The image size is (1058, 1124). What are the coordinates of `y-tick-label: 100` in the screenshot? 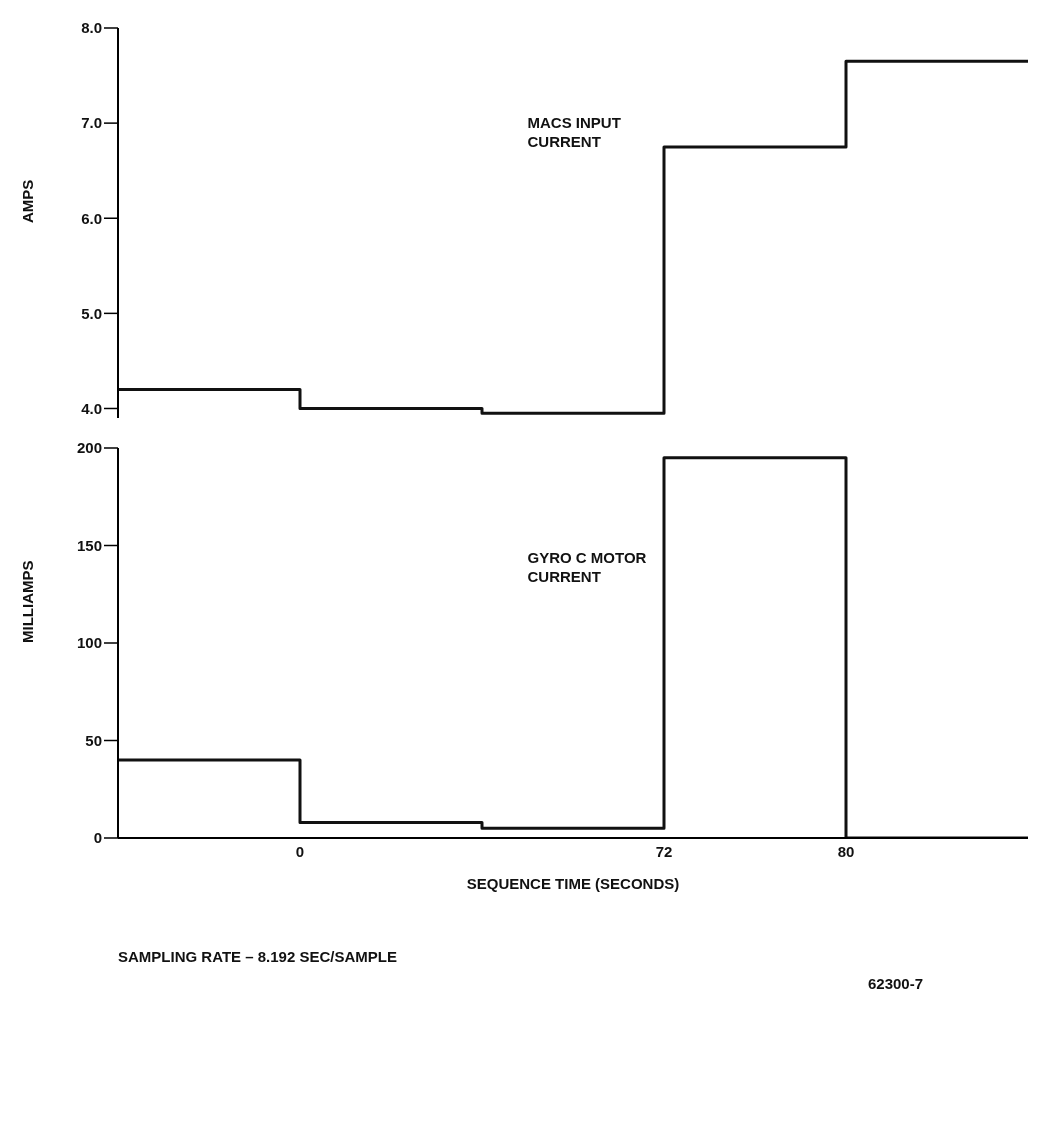 It's located at (89, 643).